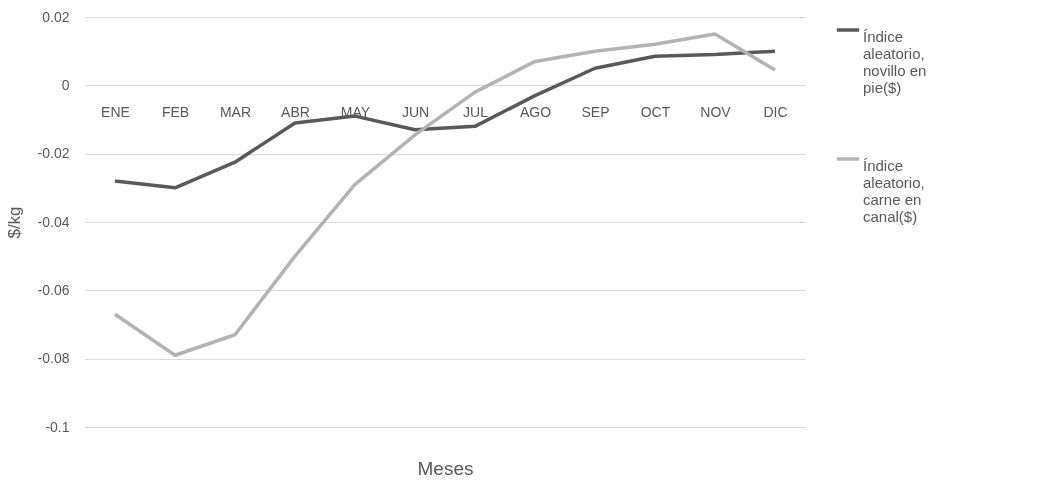 The image size is (1042, 487). I want to click on y-tick-label: -0.06, so click(53, 289).